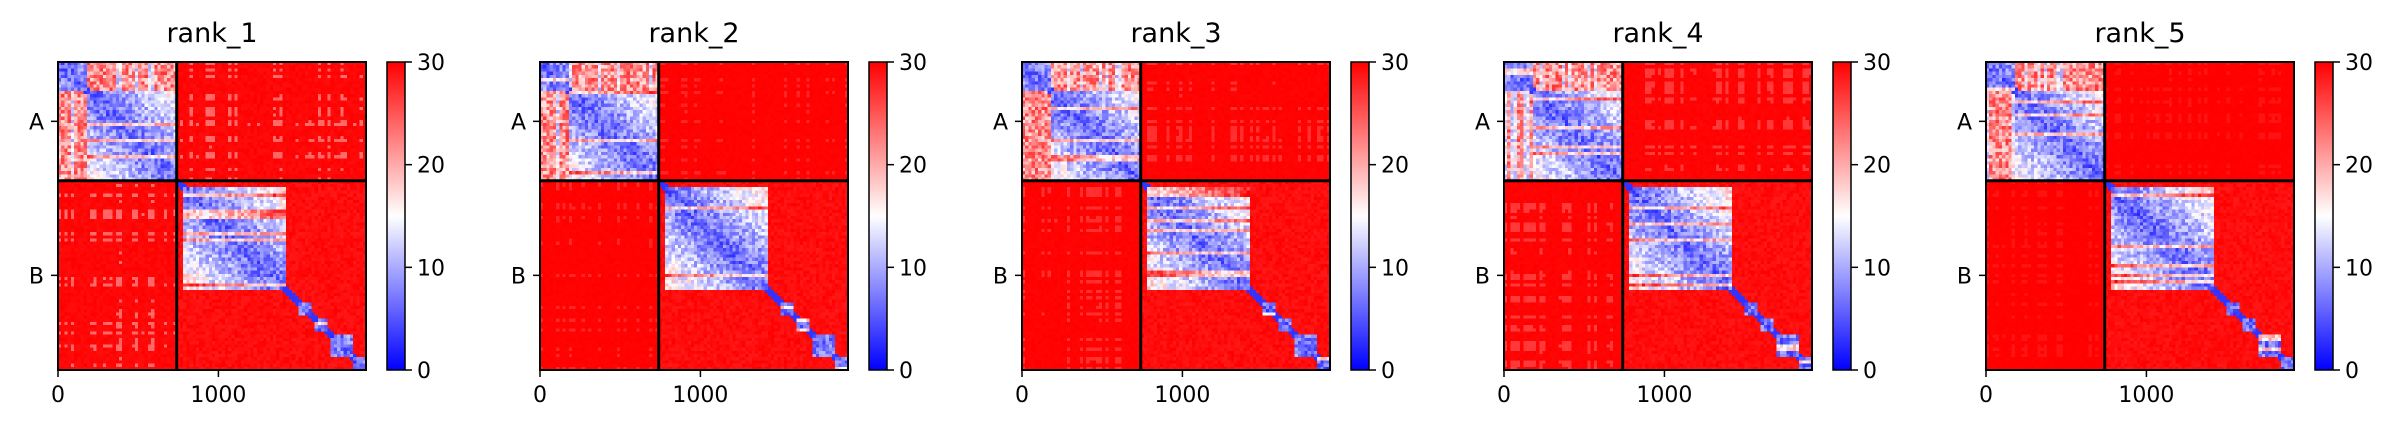  I want to click on panel-title: rank_4, so click(1657, 33).